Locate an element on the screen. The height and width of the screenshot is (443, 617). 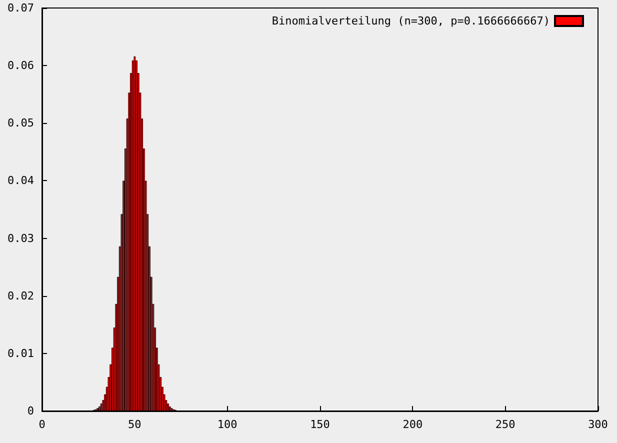
x-tick-label: 0 is located at coordinates (42, 424).